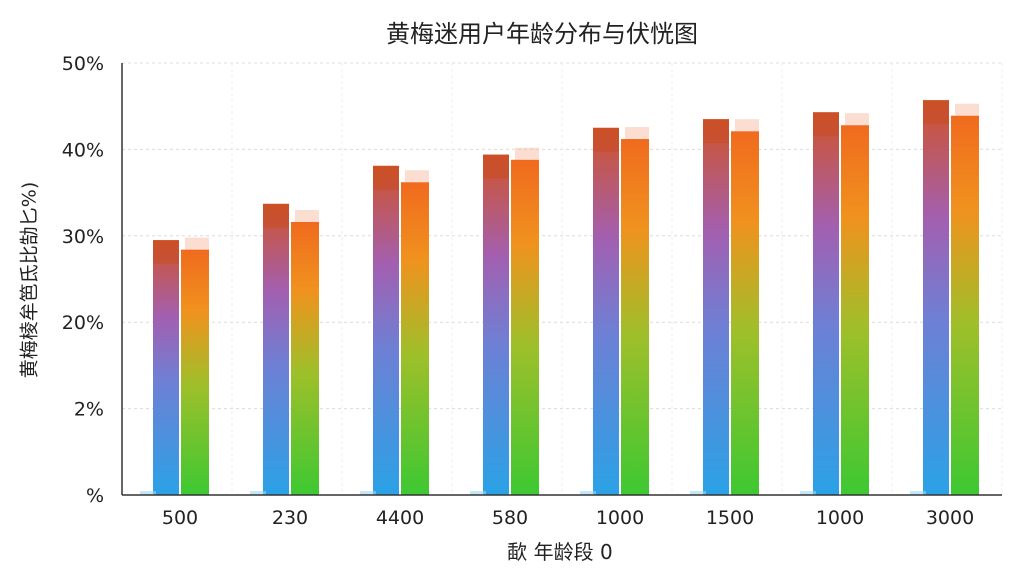  Describe the element at coordinates (542, 34) in the screenshot. I see `chart-title: 黄梅迷用户年龄分布与伏恍图` at that location.